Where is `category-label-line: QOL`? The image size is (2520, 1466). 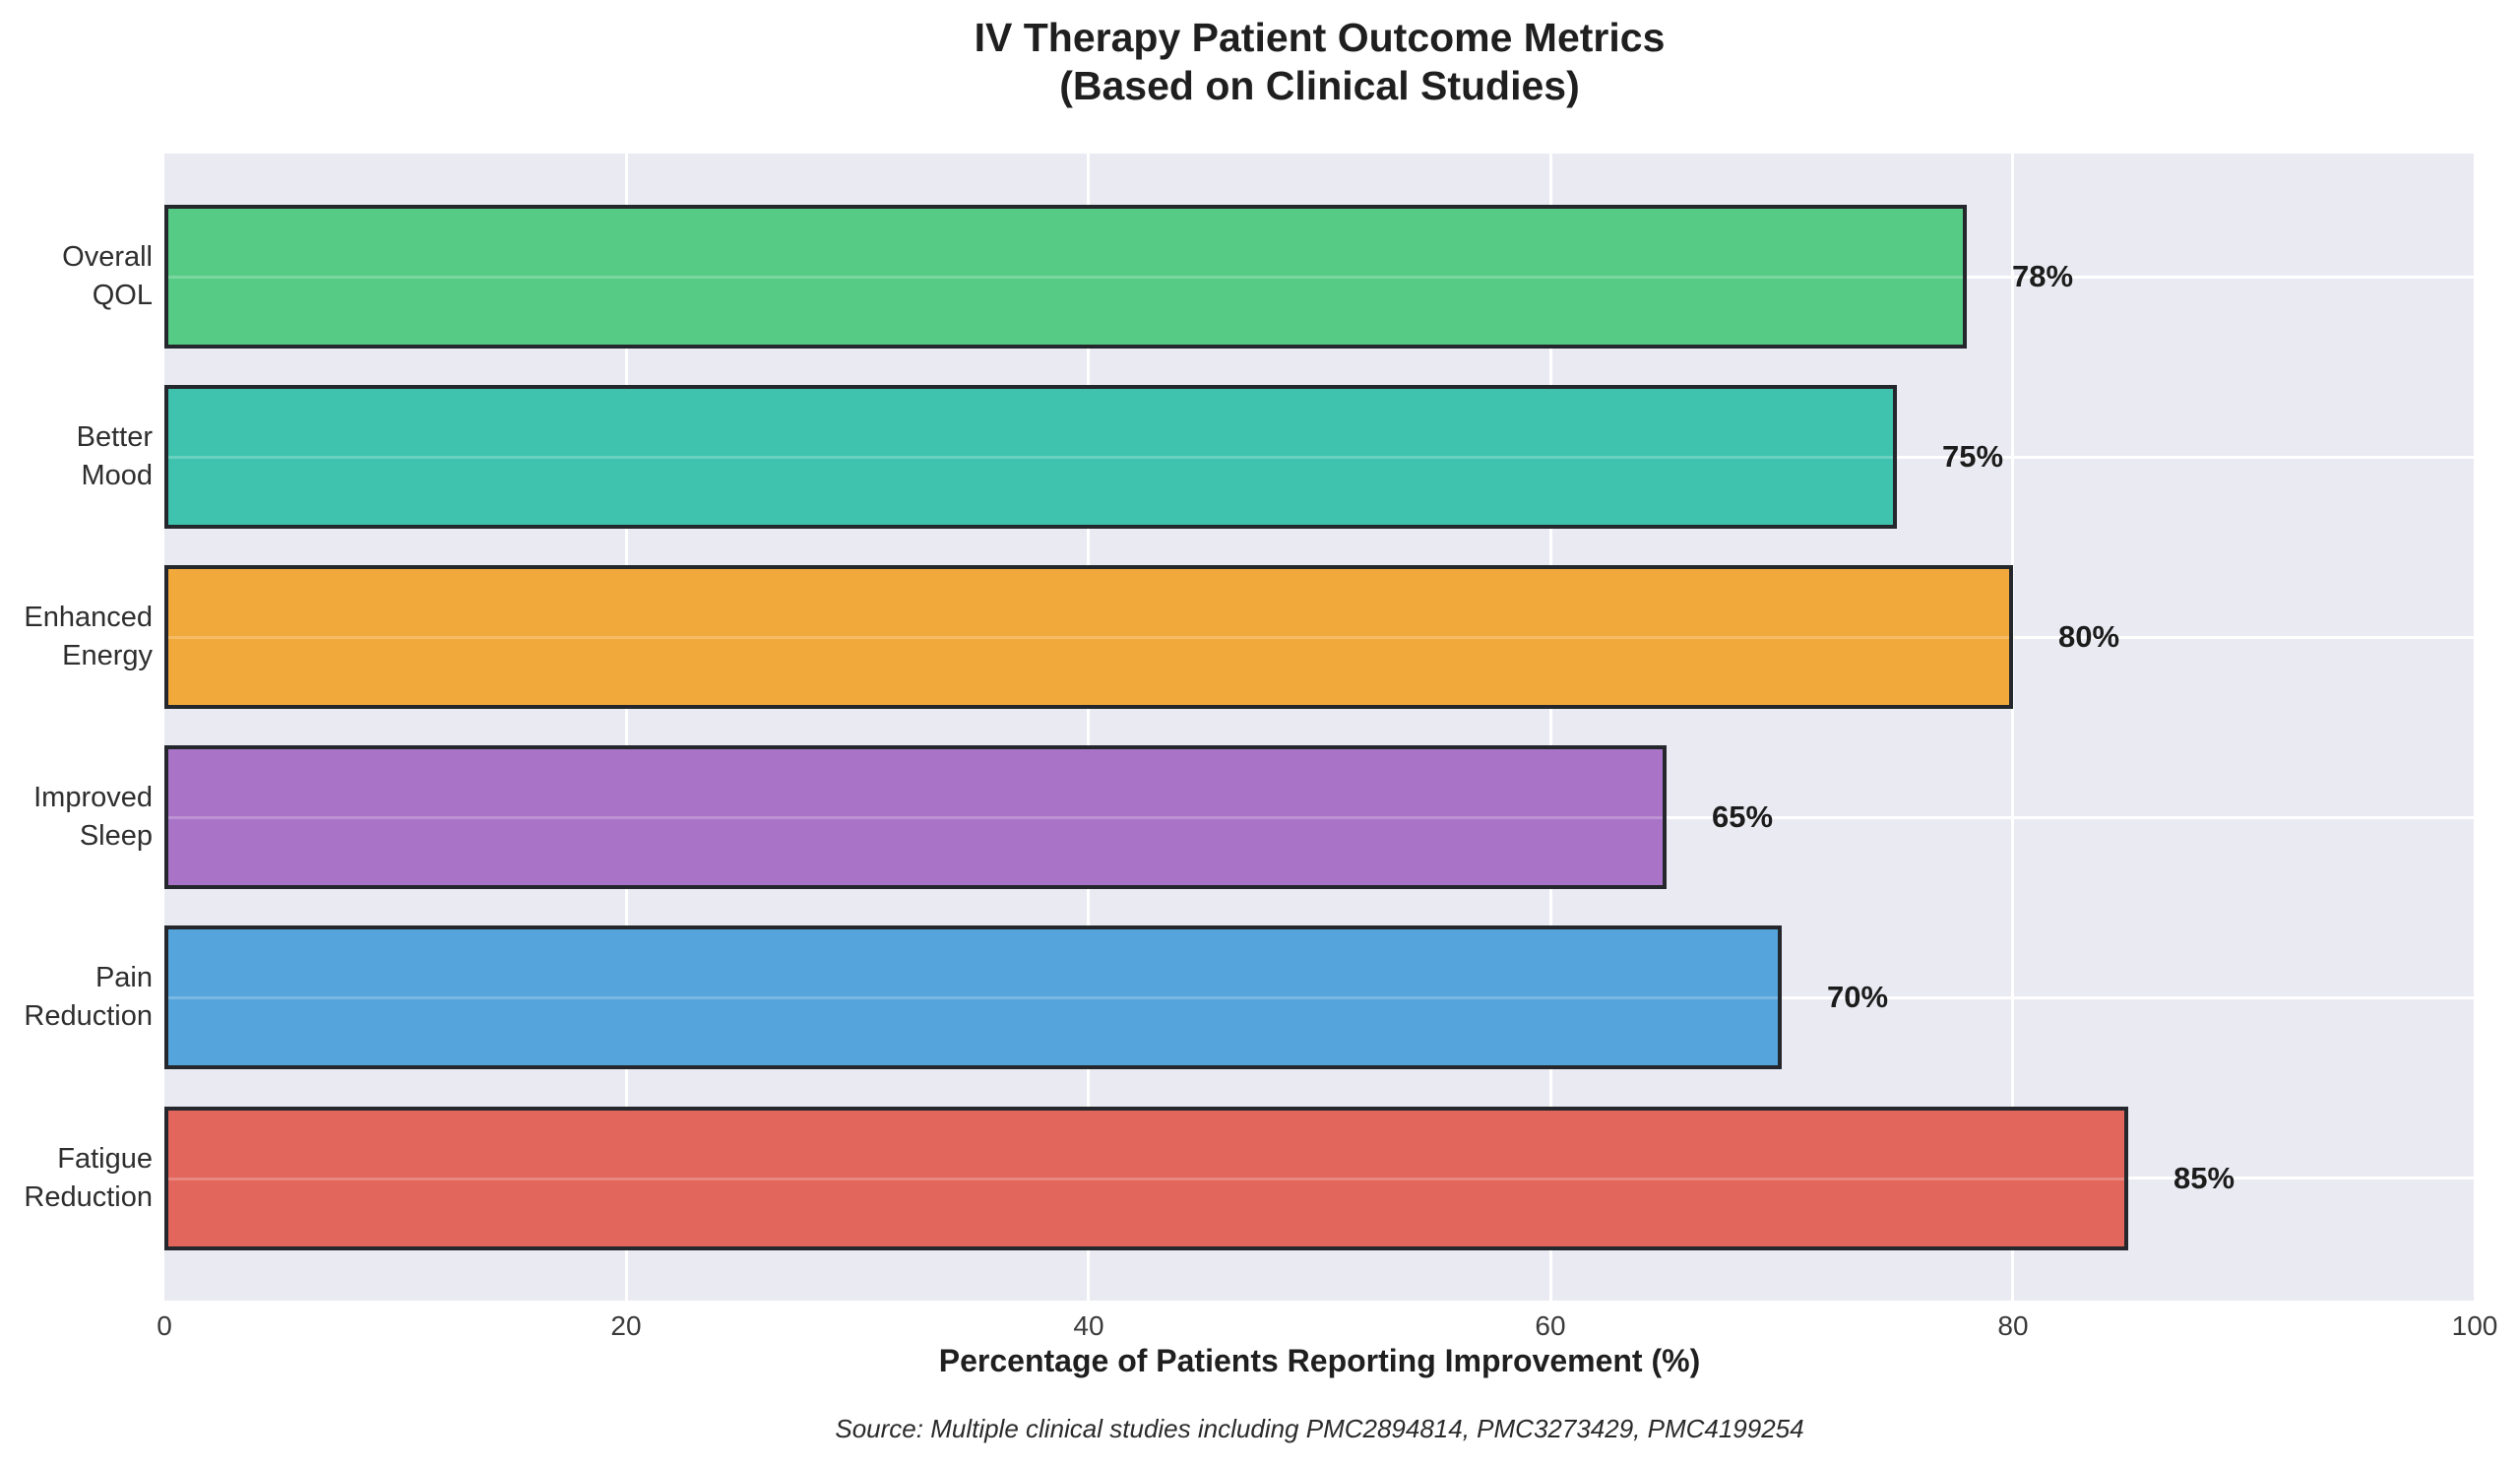 category-label-line: QOL is located at coordinates (122, 295).